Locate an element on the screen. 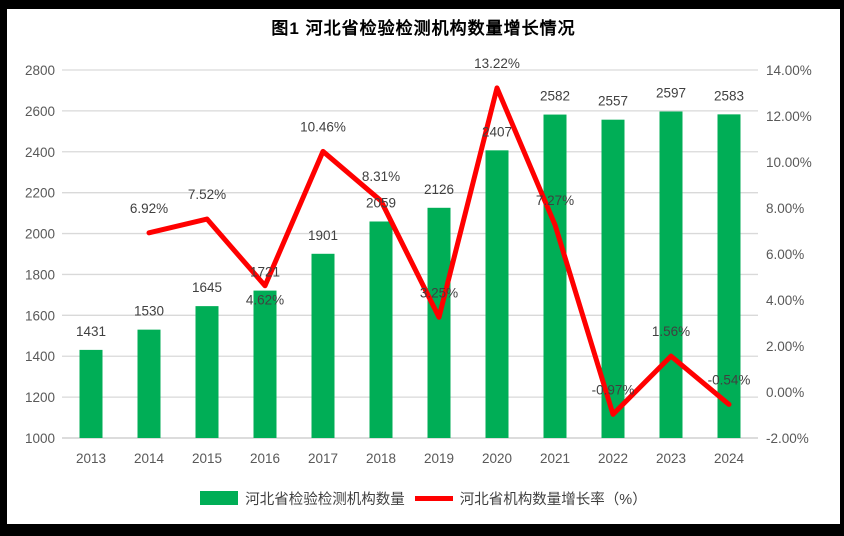 This screenshot has height=536, width=844. legend-item-bars: 河北省检验检测机构数量 is located at coordinates (302, 498).